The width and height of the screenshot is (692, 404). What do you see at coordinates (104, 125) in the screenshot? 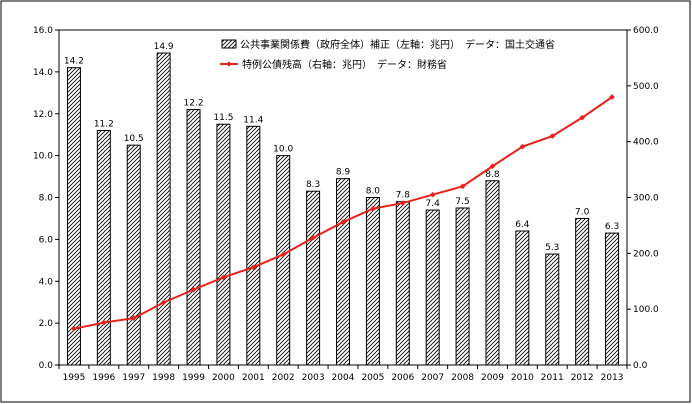
I see `bar-data-label: 11.2` at bounding box center [104, 125].